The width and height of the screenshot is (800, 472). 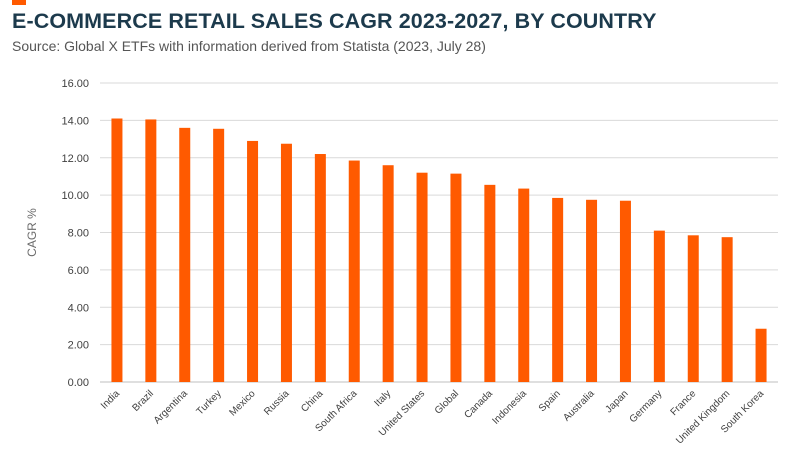 What do you see at coordinates (209, 402) in the screenshot?
I see `x-tick-label: Turkey` at bounding box center [209, 402].